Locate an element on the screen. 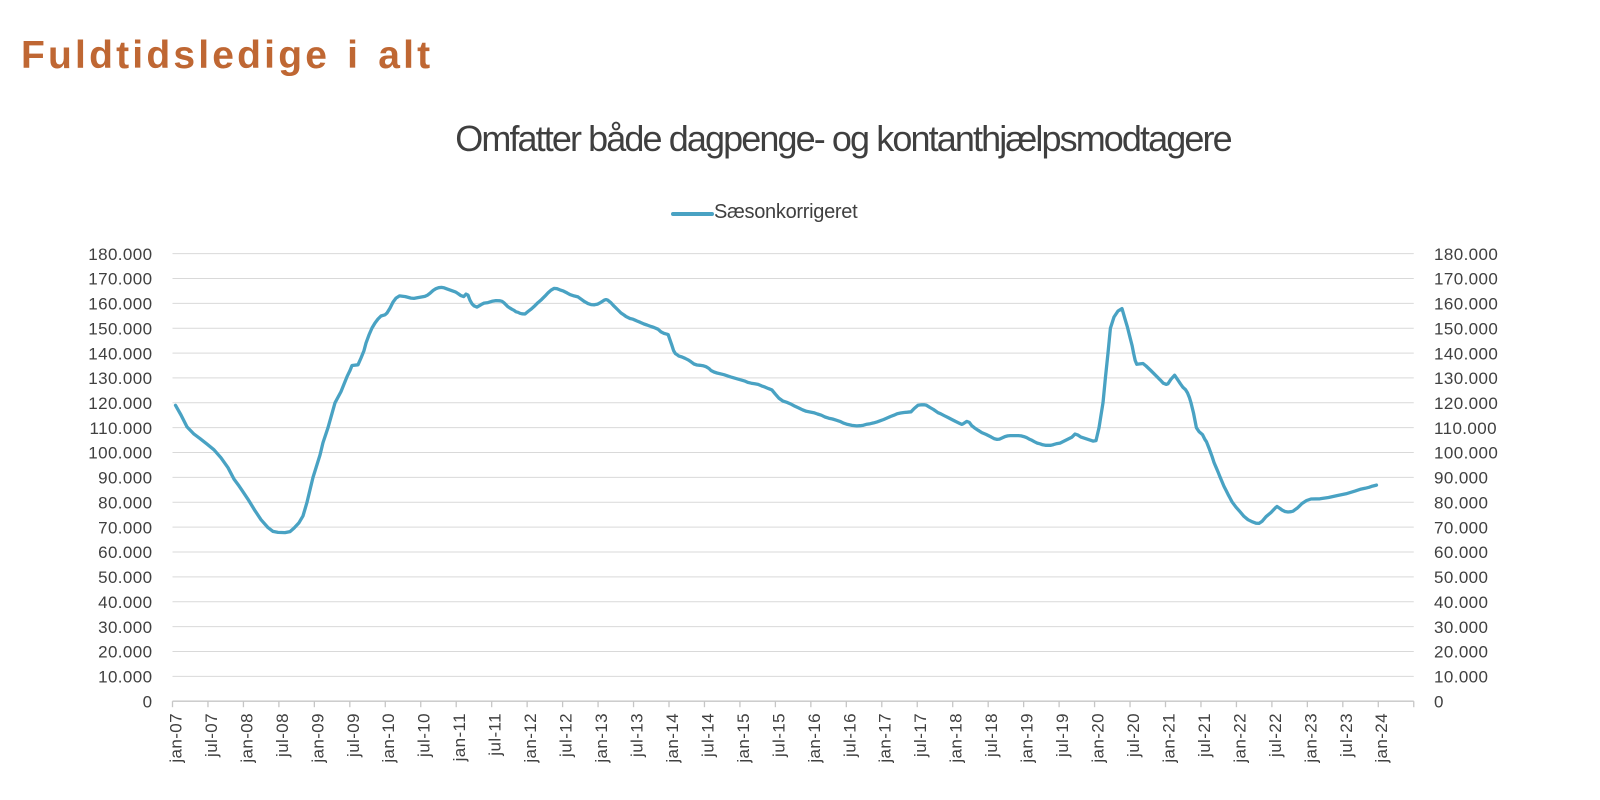 This screenshot has width=1600, height=800. svg-text: jan-11 is located at coordinates (459, 737).